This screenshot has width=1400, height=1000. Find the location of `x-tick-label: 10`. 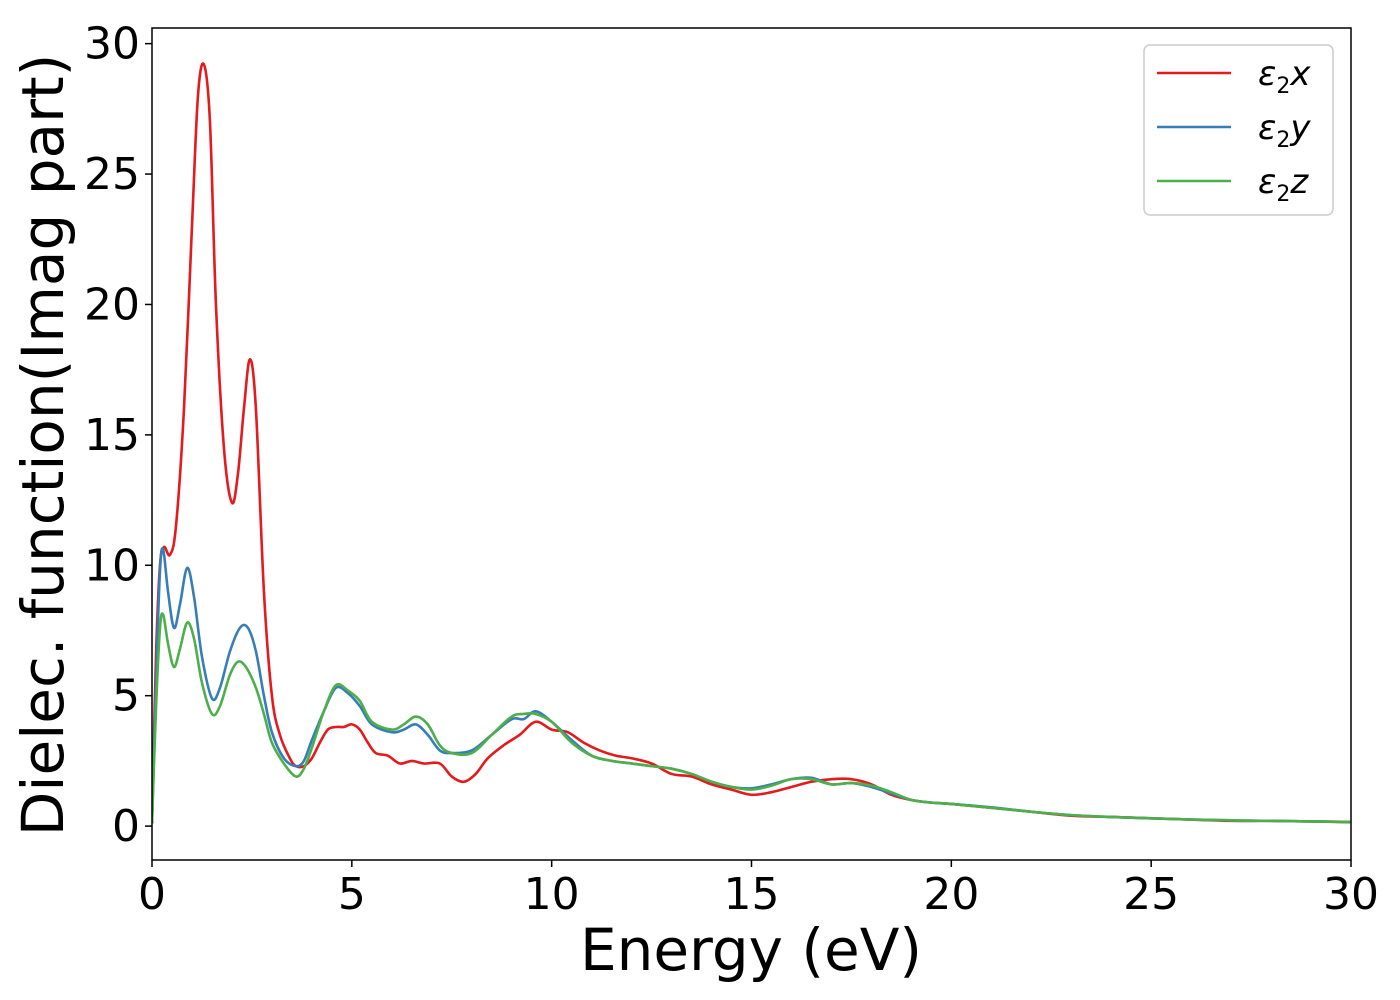

x-tick-label: 10 is located at coordinates (552, 894).